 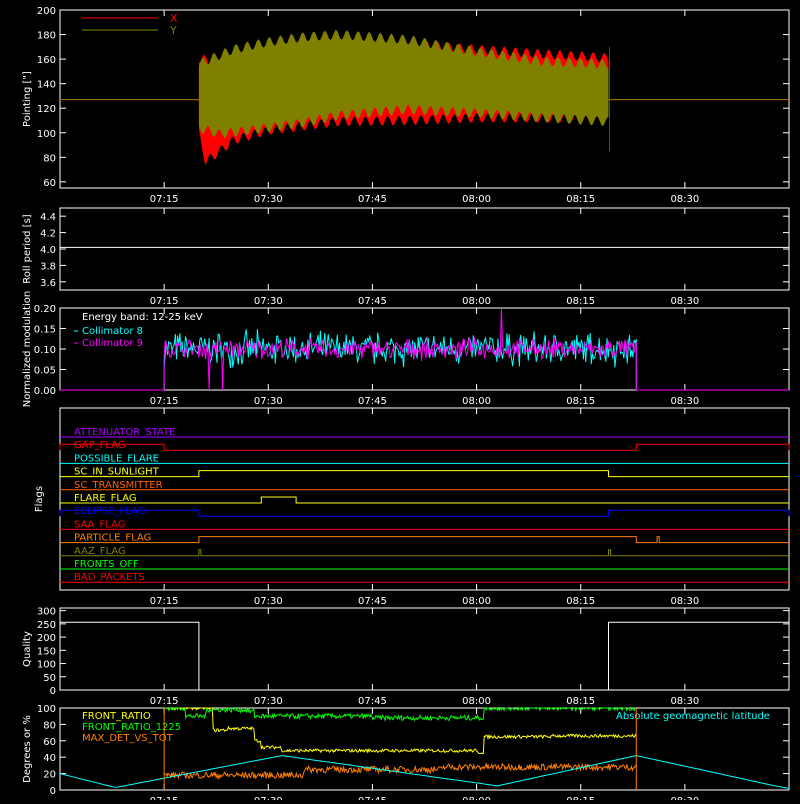 What do you see at coordinates (46, 109) in the screenshot?
I see `y-tick-label: 120` at bounding box center [46, 109].